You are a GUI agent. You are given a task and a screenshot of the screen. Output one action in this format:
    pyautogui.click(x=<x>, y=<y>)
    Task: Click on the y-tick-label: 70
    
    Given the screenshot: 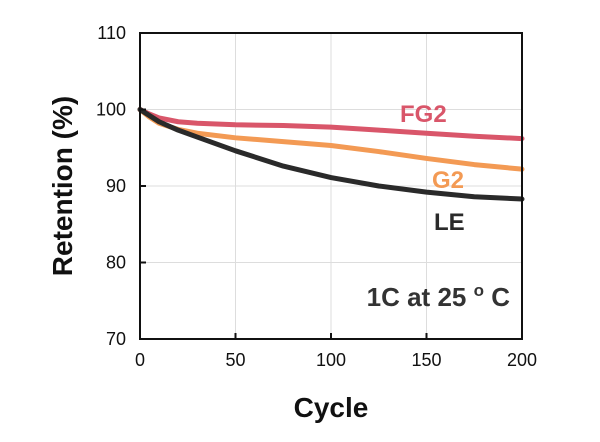 What is the action you would take?
    pyautogui.click(x=116, y=339)
    